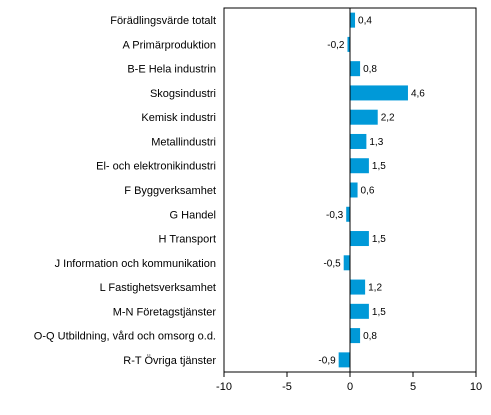  What do you see at coordinates (193, 215) in the screenshot?
I see `category-label: G Handel` at bounding box center [193, 215].